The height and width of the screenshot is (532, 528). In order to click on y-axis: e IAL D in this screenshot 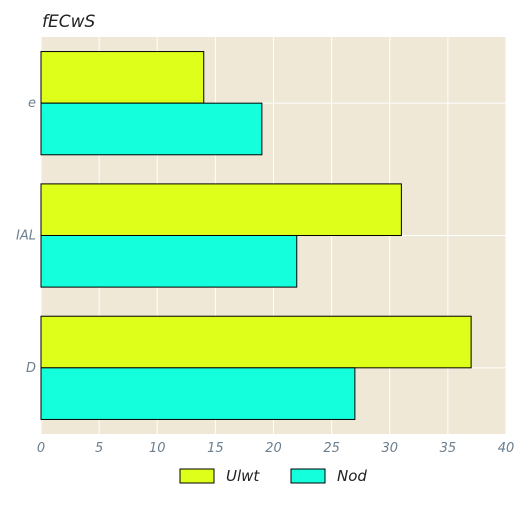, I will do `click(26, 236)`.